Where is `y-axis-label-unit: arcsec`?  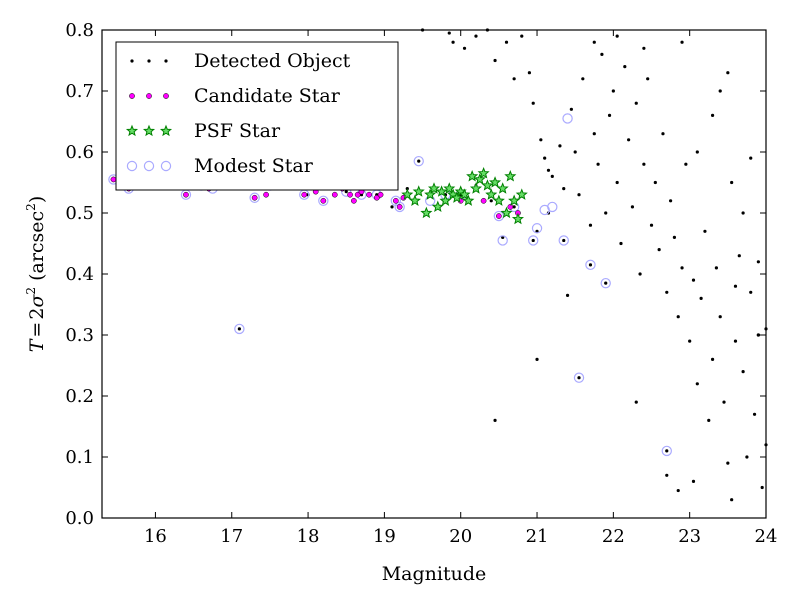
y-axis-label-unit: arcsec is located at coordinates (37, 242).